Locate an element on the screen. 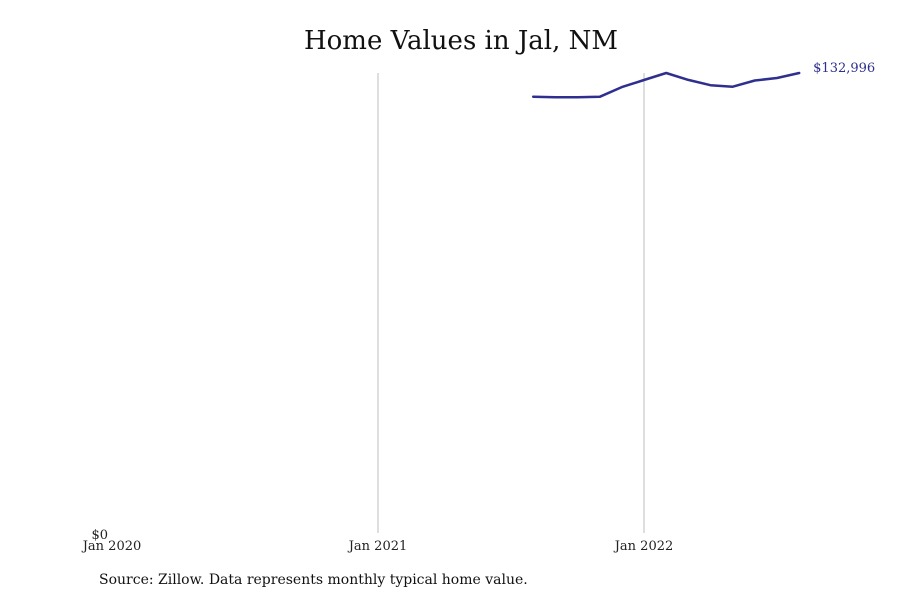 Image resolution: width=900 pixels, height=600 pixels. chart-title: Home Values in Jal, NM is located at coordinates (461, 41).